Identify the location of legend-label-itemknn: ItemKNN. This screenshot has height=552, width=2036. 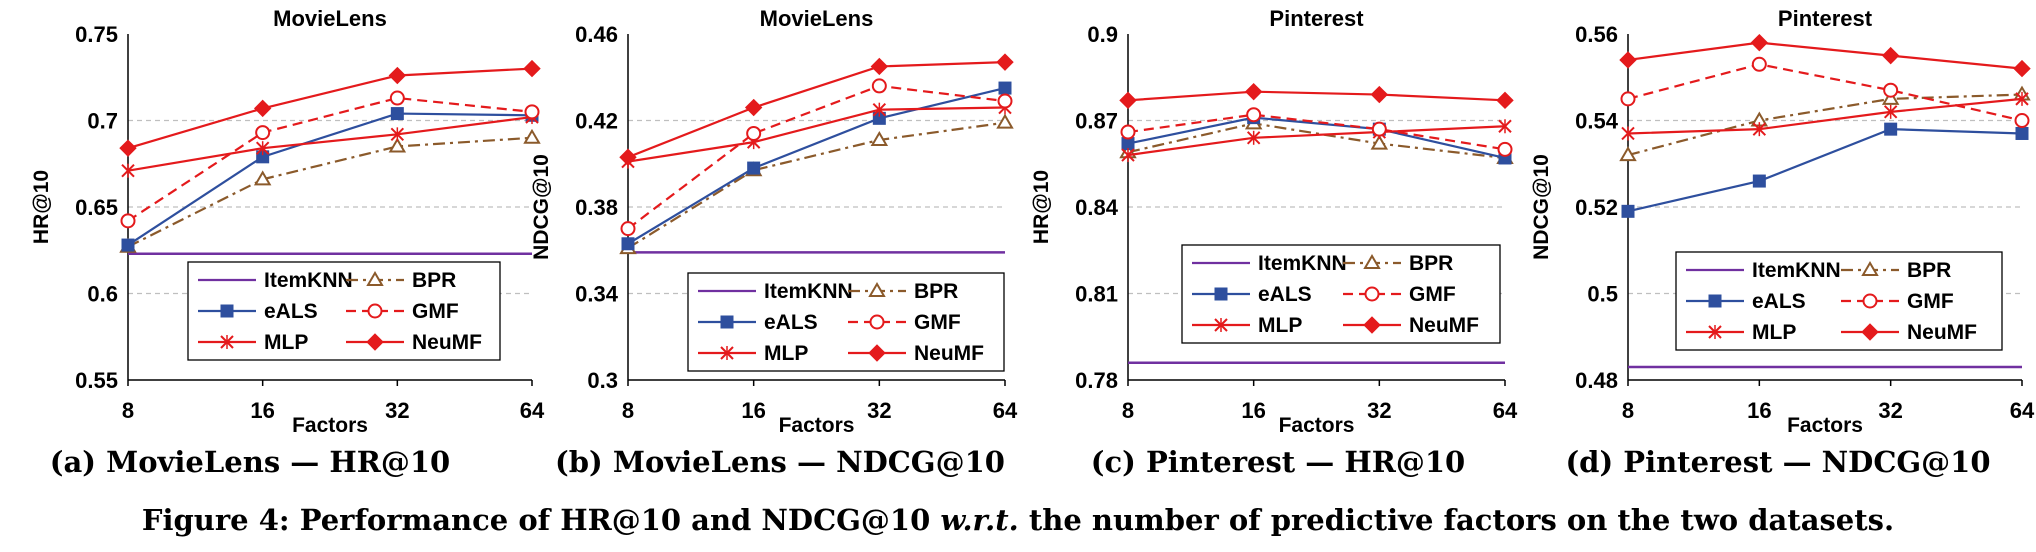
(1302, 263).